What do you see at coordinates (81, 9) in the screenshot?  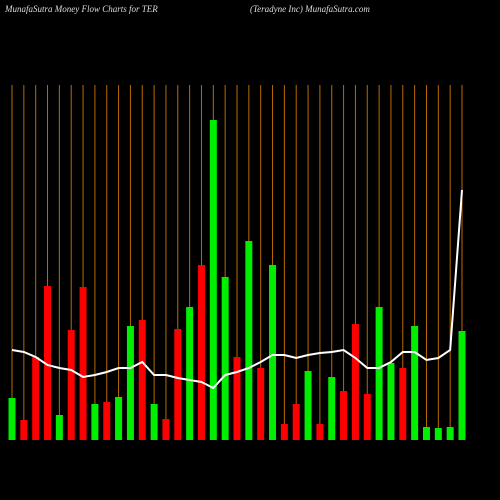 I see `chart-title: MunafaSutra Money Flow Charts for TER` at bounding box center [81, 9].